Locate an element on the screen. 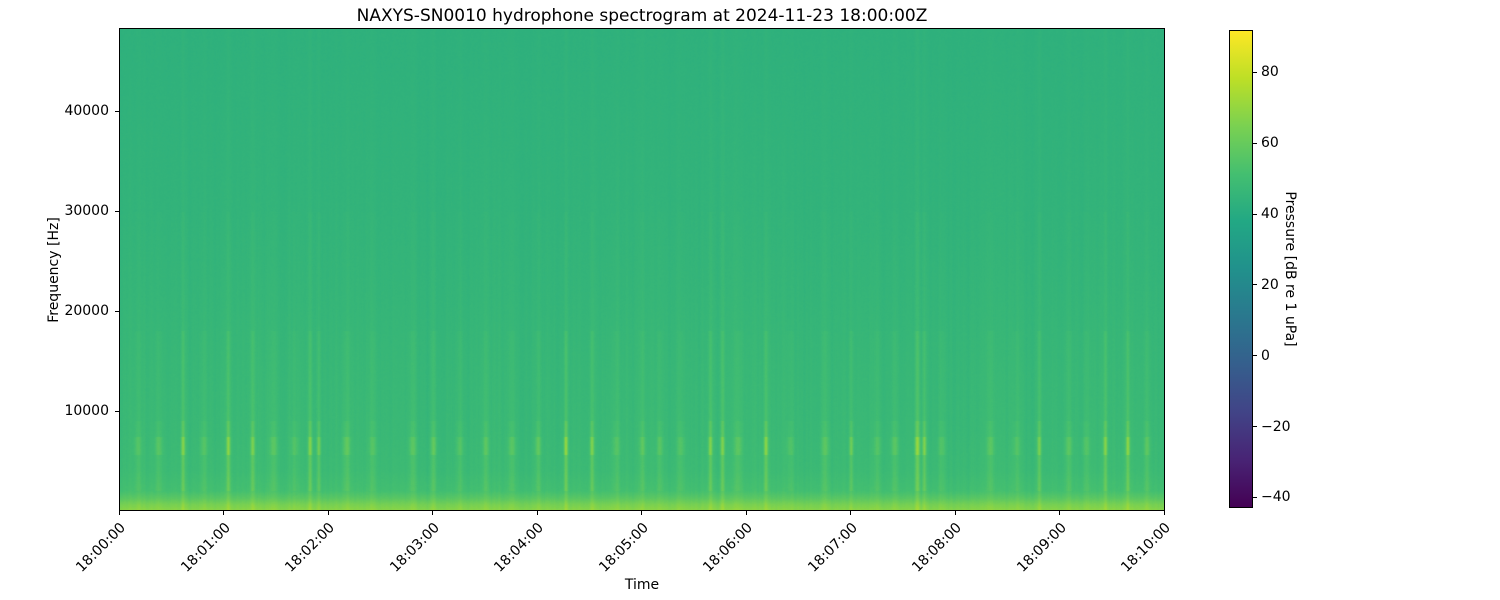  x-tick-label-text: 18:10:00 is located at coordinates (1146, 547).